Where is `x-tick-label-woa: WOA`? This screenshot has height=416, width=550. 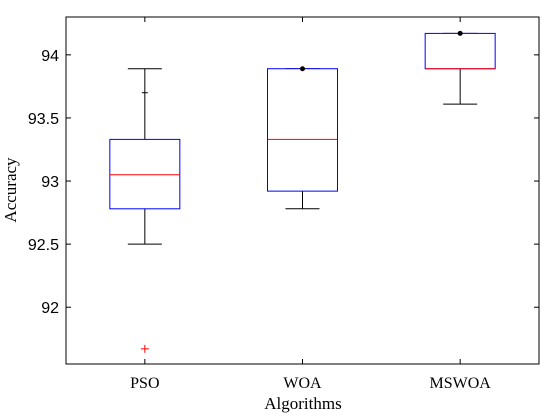 x-tick-label-woa: WOA is located at coordinates (302, 383).